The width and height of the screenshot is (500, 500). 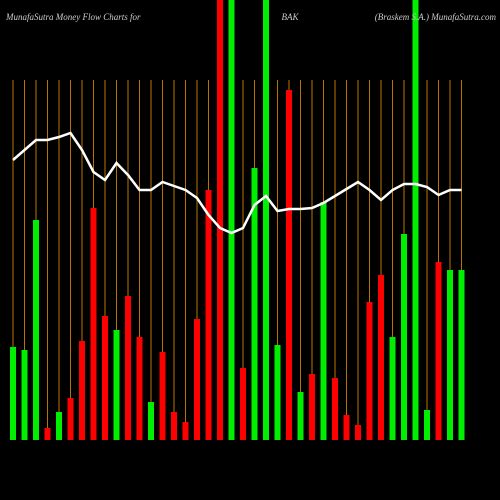 I want to click on subtitle: (Braskem S.A.) MunafaSutra.com, so click(x=436, y=17).